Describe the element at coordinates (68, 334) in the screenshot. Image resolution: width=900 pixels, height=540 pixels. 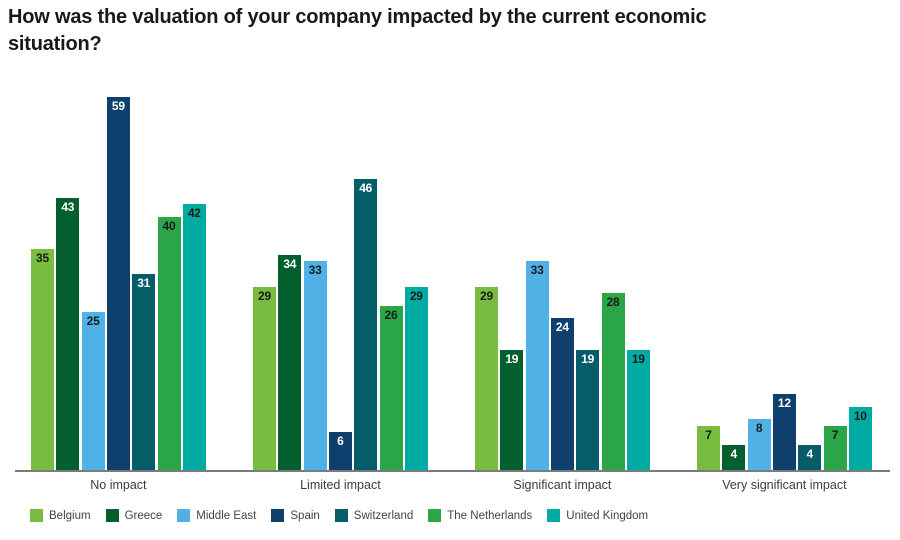
I see `bar-greece-no-impact: 43` at that location.